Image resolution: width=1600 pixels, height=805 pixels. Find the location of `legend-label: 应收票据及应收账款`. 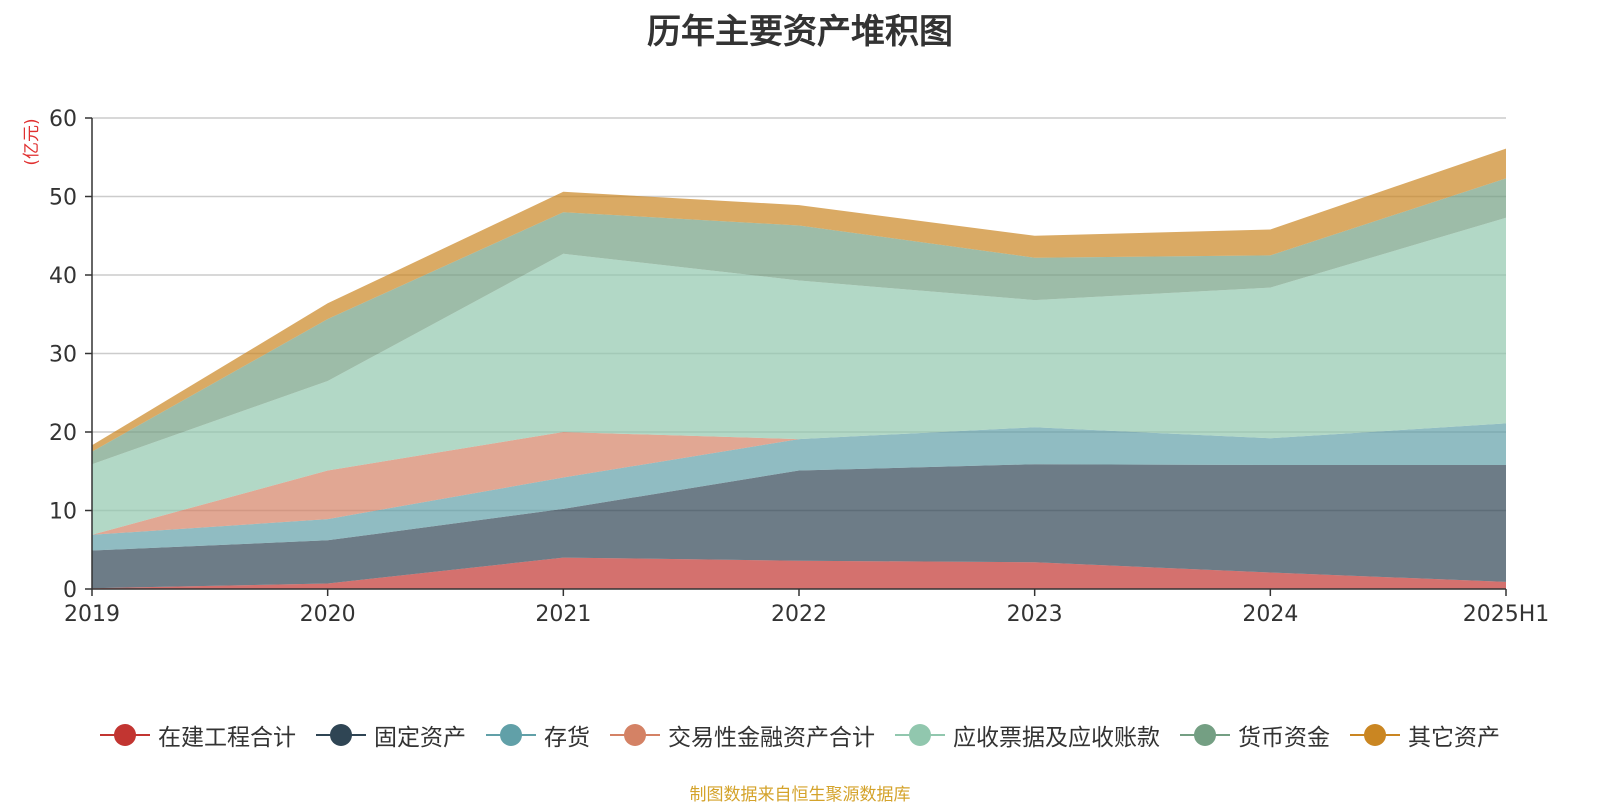

legend-label: 应收票据及应收账款 is located at coordinates (1056, 738).